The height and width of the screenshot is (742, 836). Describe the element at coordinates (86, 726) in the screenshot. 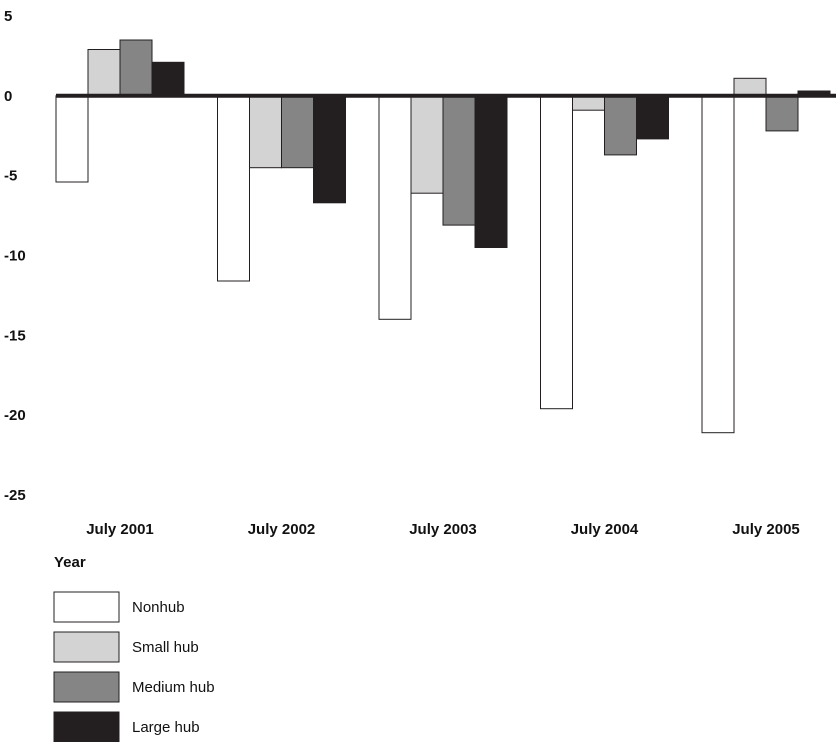

I see `legend-swatch-large-hub` at that location.